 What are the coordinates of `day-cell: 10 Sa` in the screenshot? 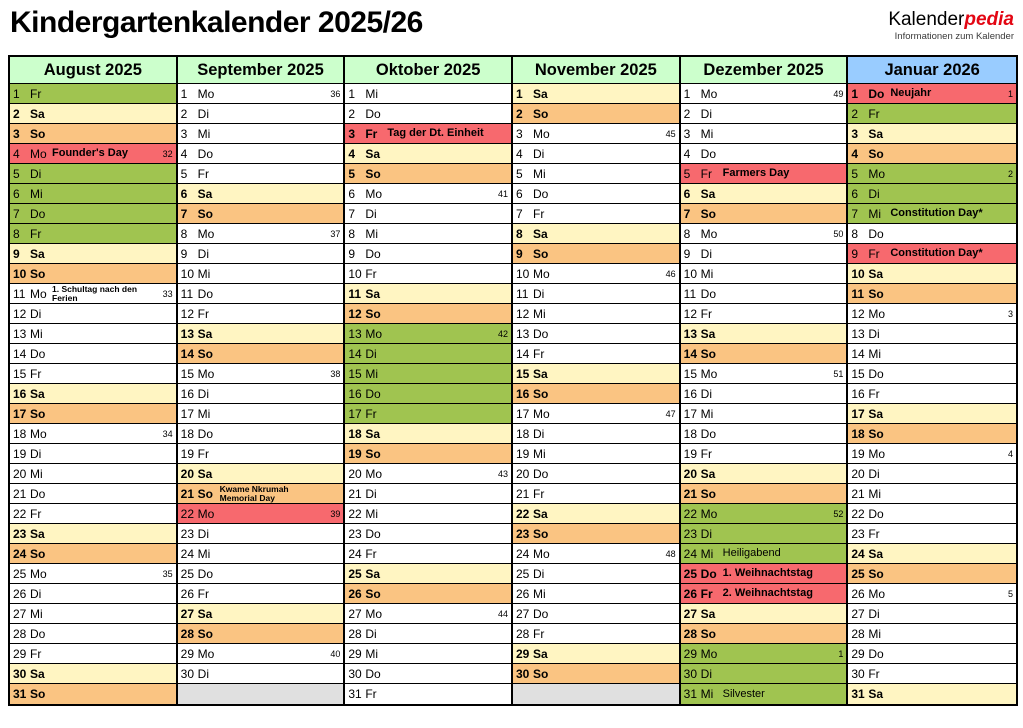 It's located at (932, 274).